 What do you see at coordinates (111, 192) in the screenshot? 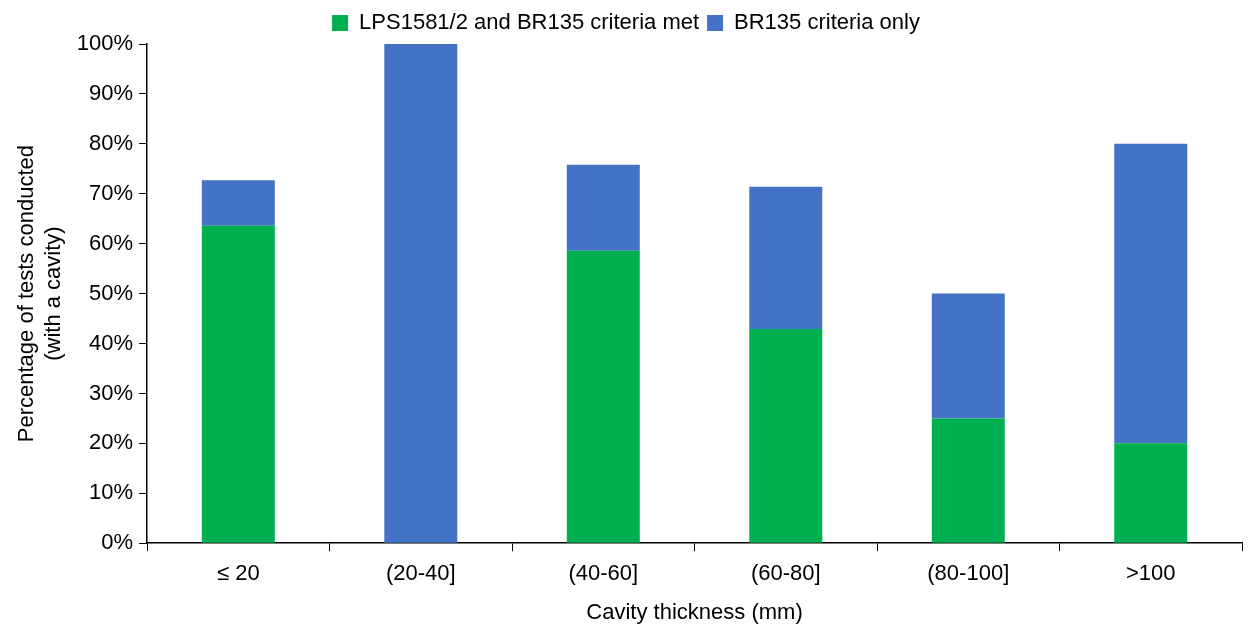
I see `y-tick-label: 70%` at bounding box center [111, 192].